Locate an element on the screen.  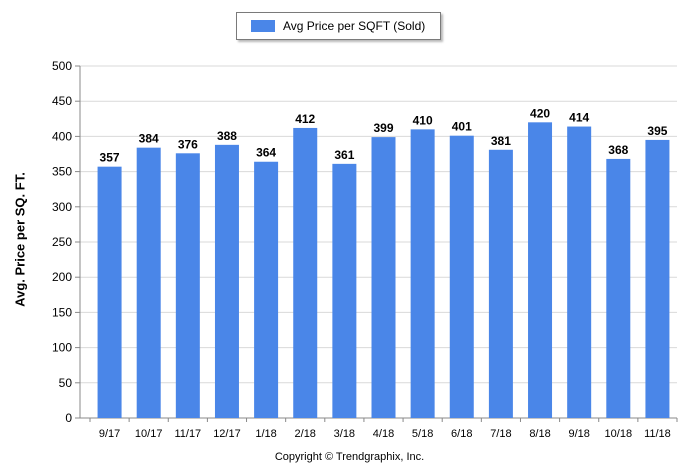
x-tick-label: 9/17 is located at coordinates (109, 434).